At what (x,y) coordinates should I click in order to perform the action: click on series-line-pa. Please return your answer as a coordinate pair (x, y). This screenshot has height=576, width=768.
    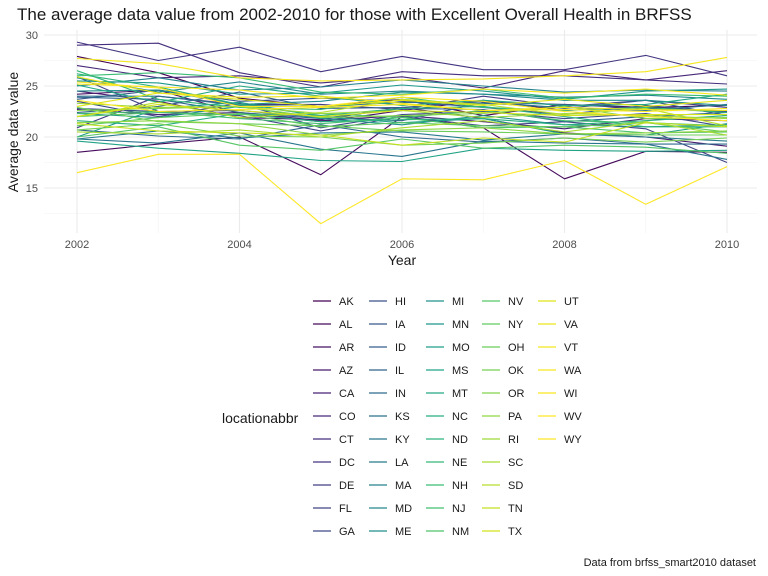
    Looking at the image, I should click on (402, 128).